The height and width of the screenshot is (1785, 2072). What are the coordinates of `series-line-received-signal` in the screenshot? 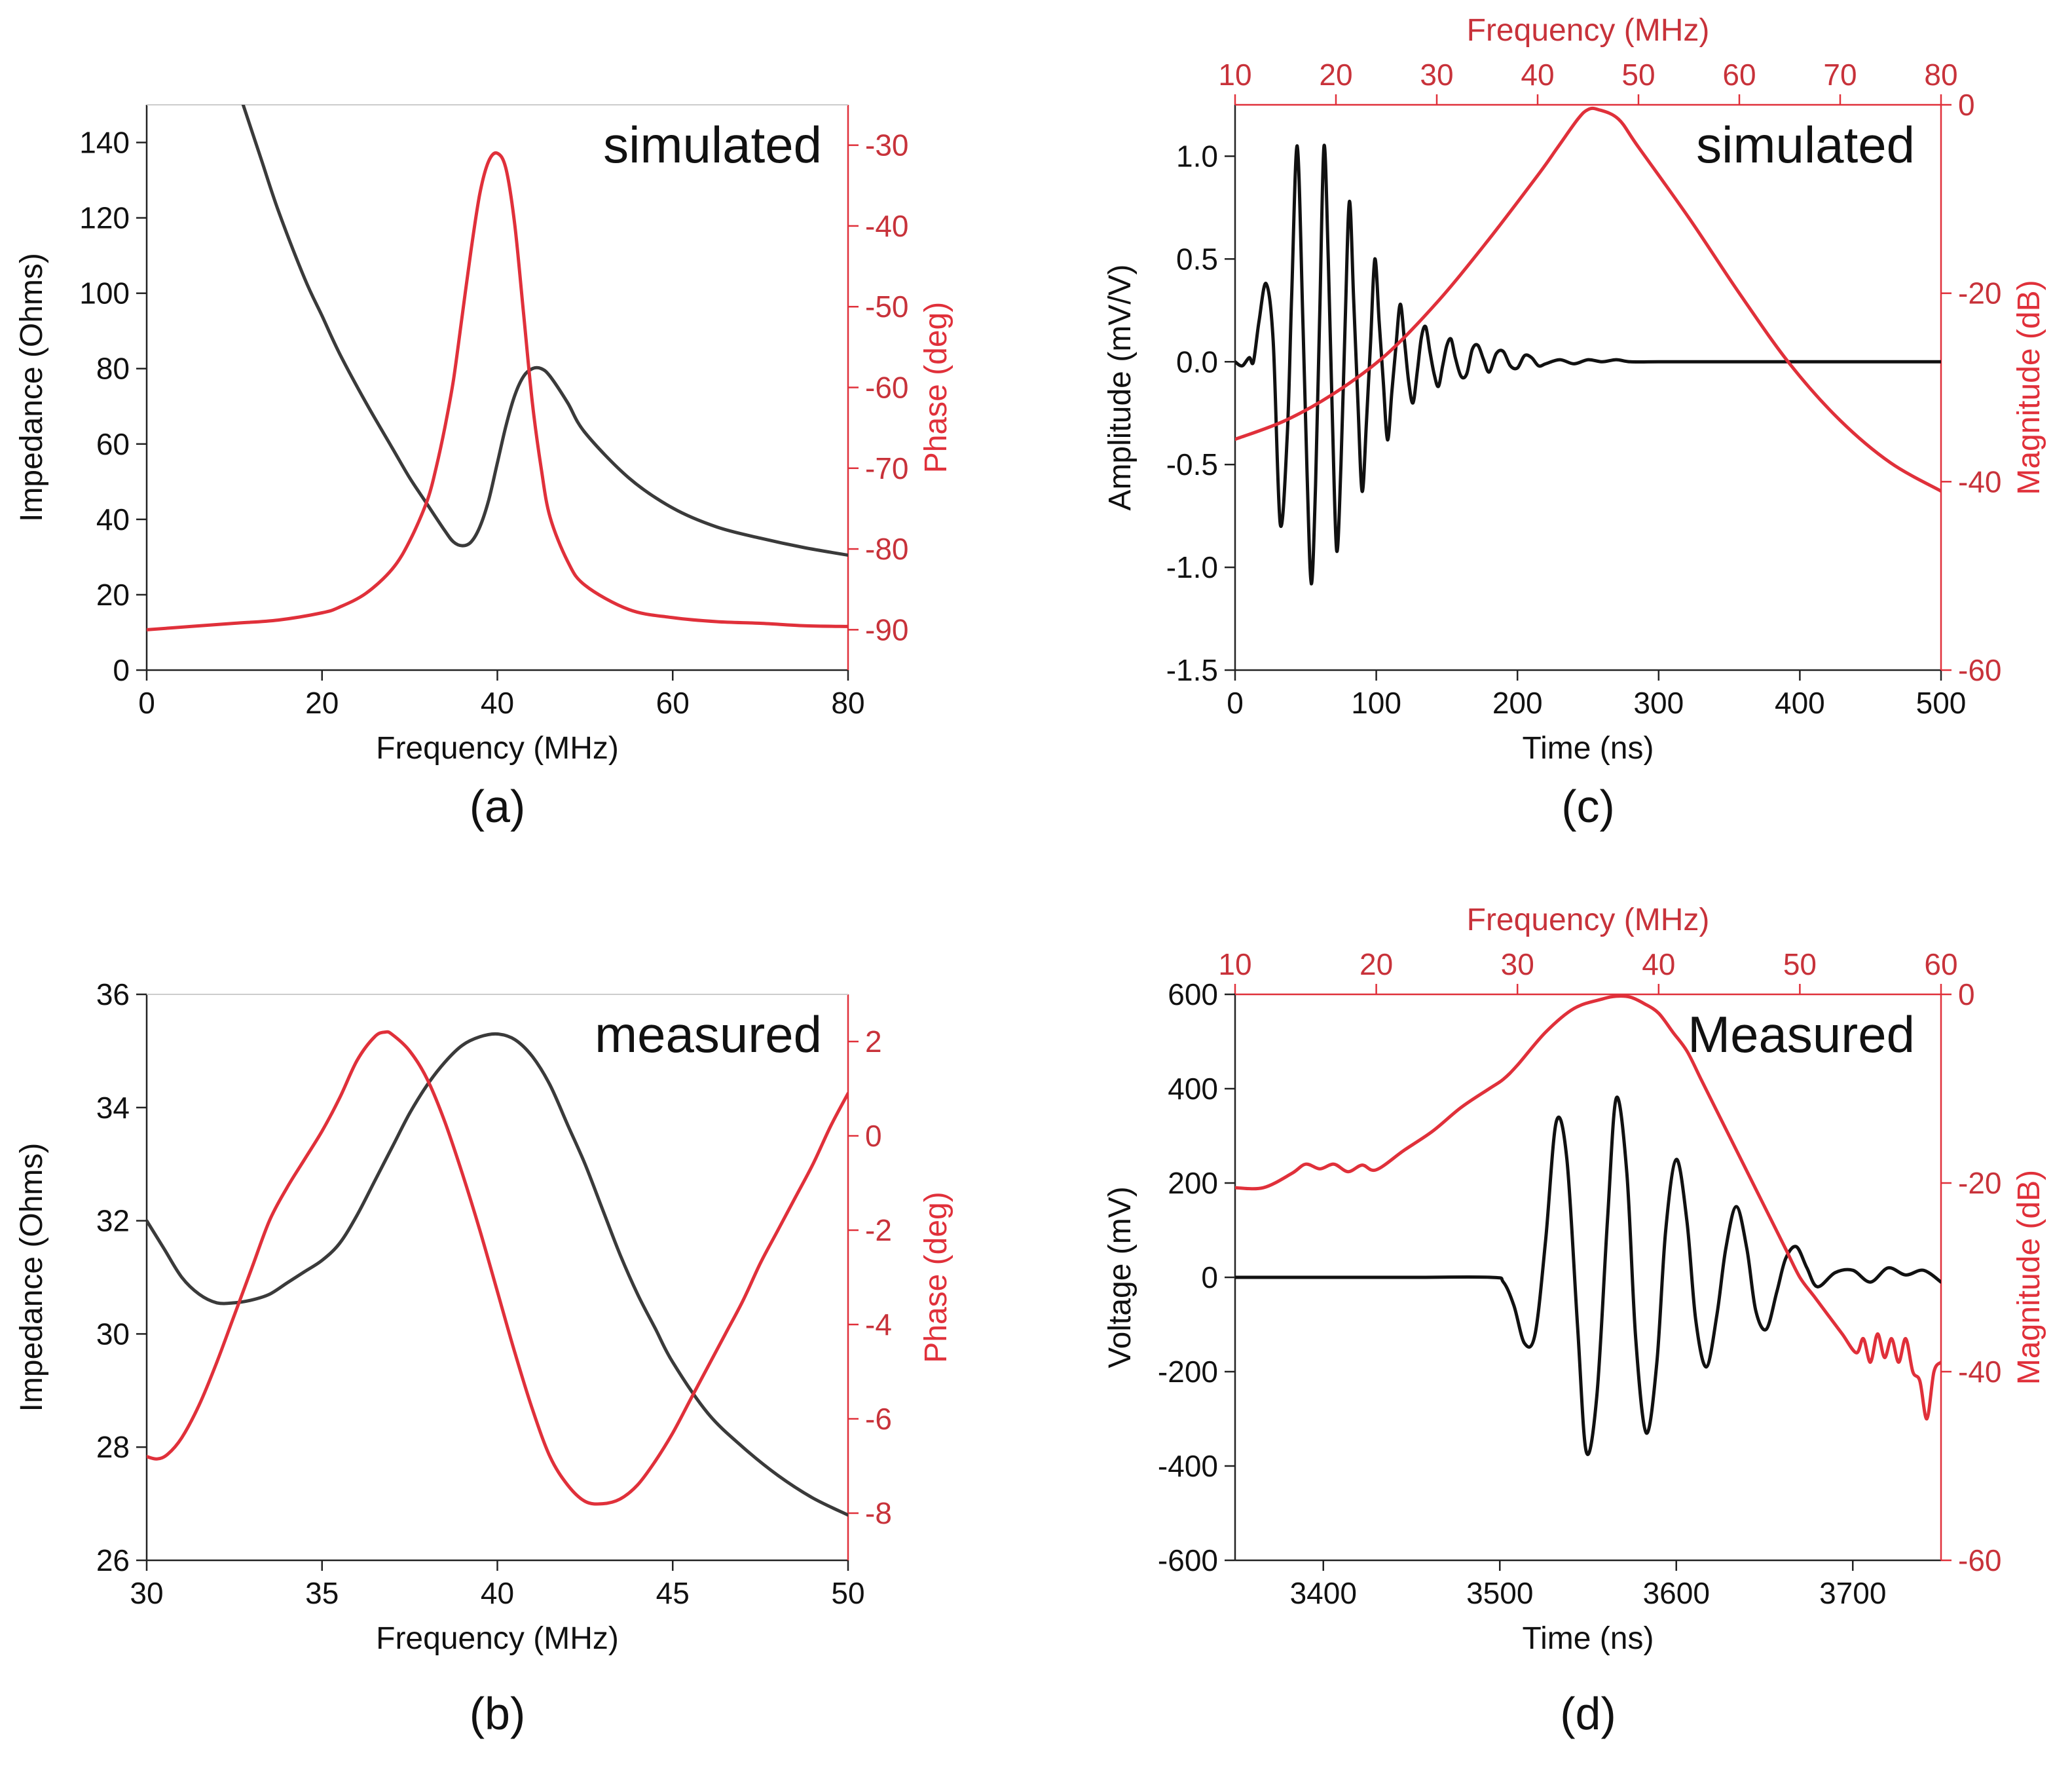 It's located at (1588, 1275).